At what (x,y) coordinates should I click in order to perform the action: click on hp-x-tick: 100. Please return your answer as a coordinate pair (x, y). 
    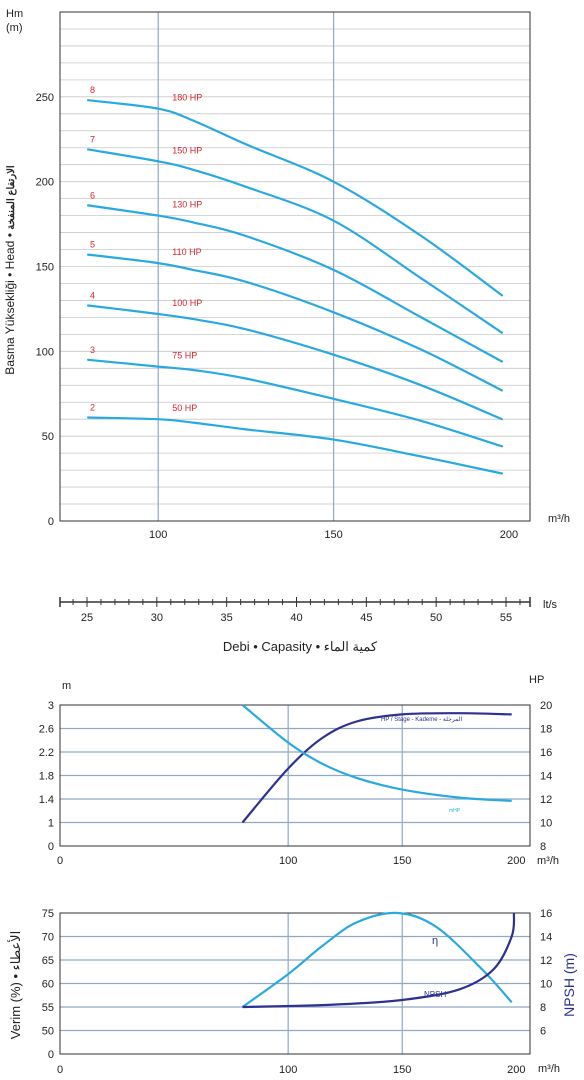
    Looking at the image, I should click on (288, 861).